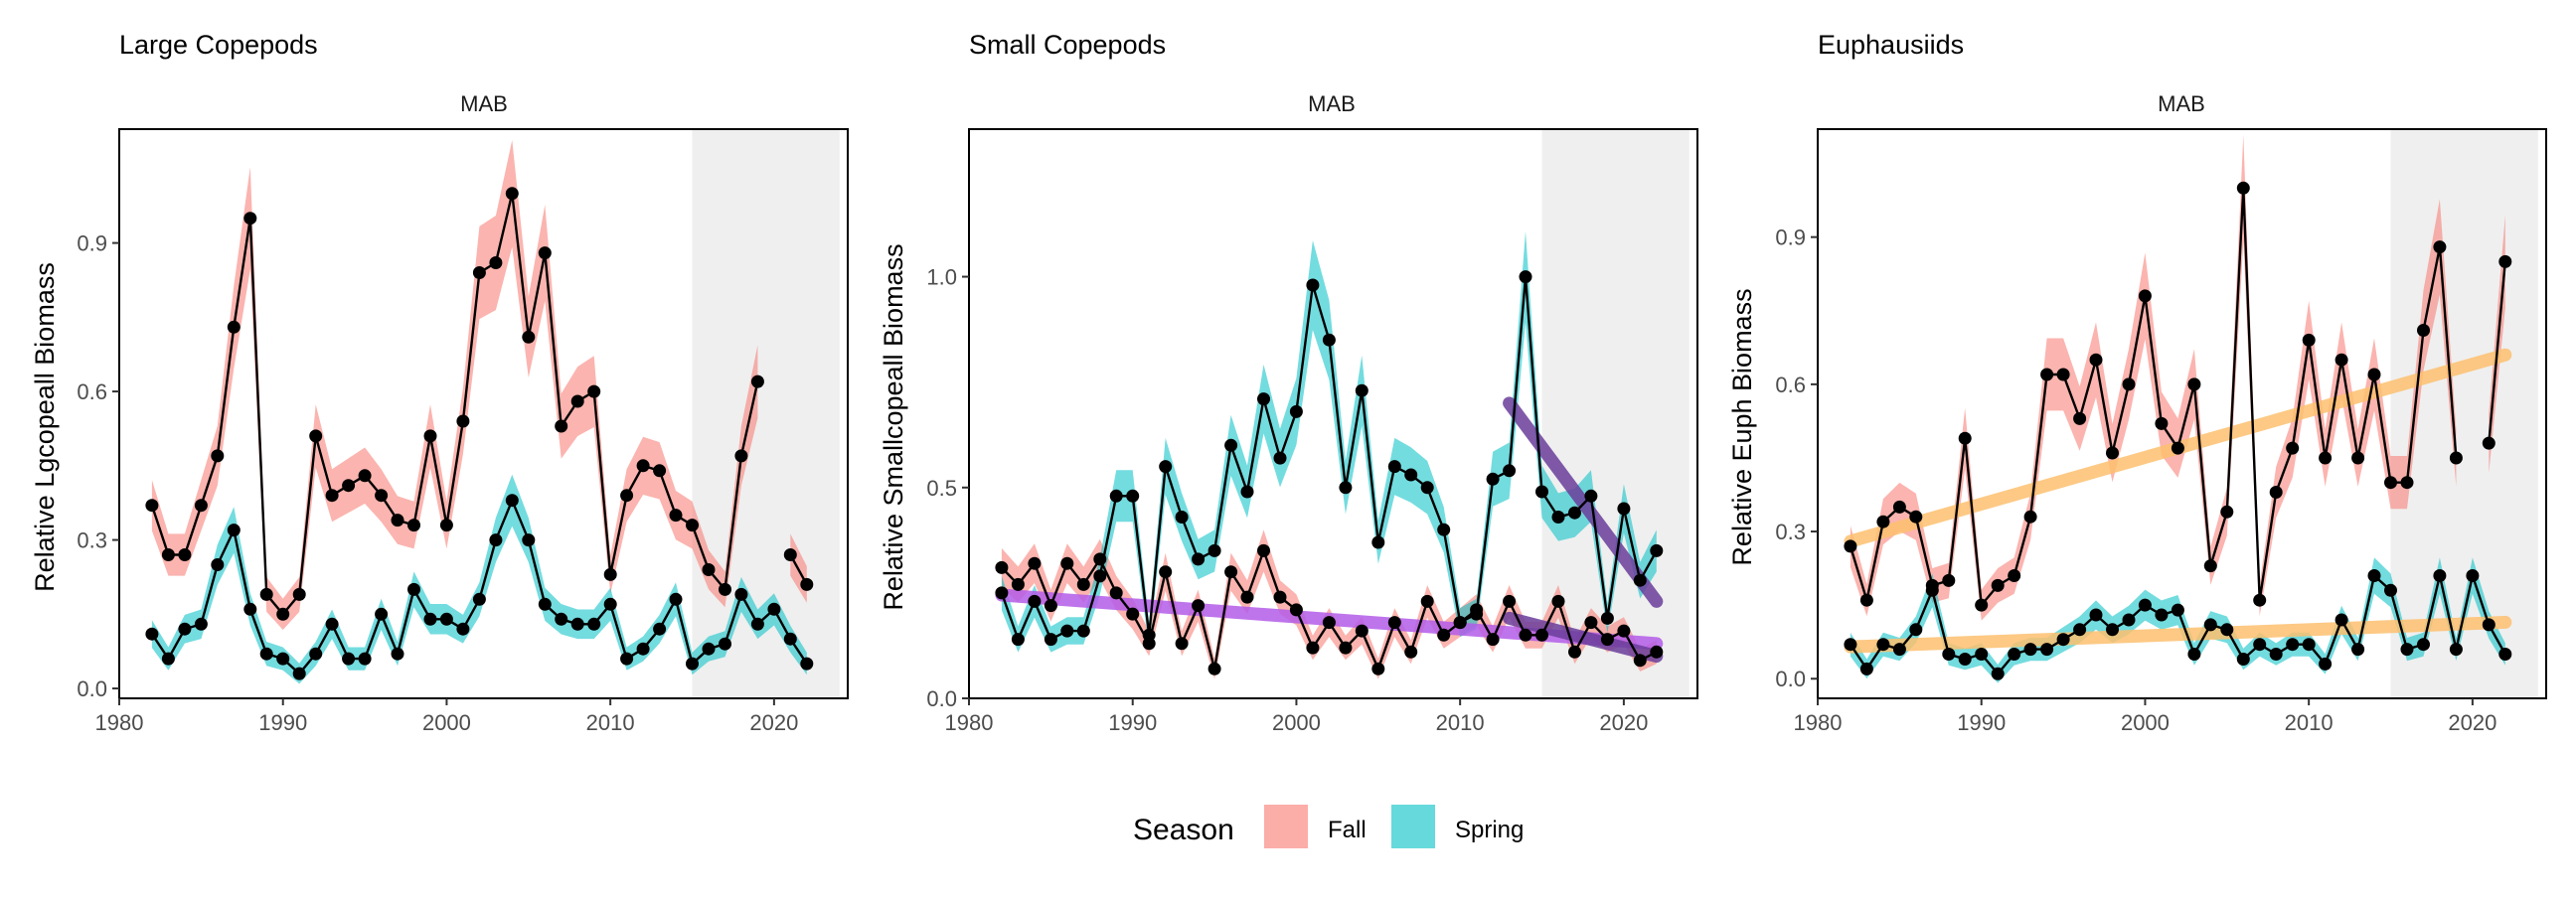  I want to click on legend-key-fall, so click(1286, 826).